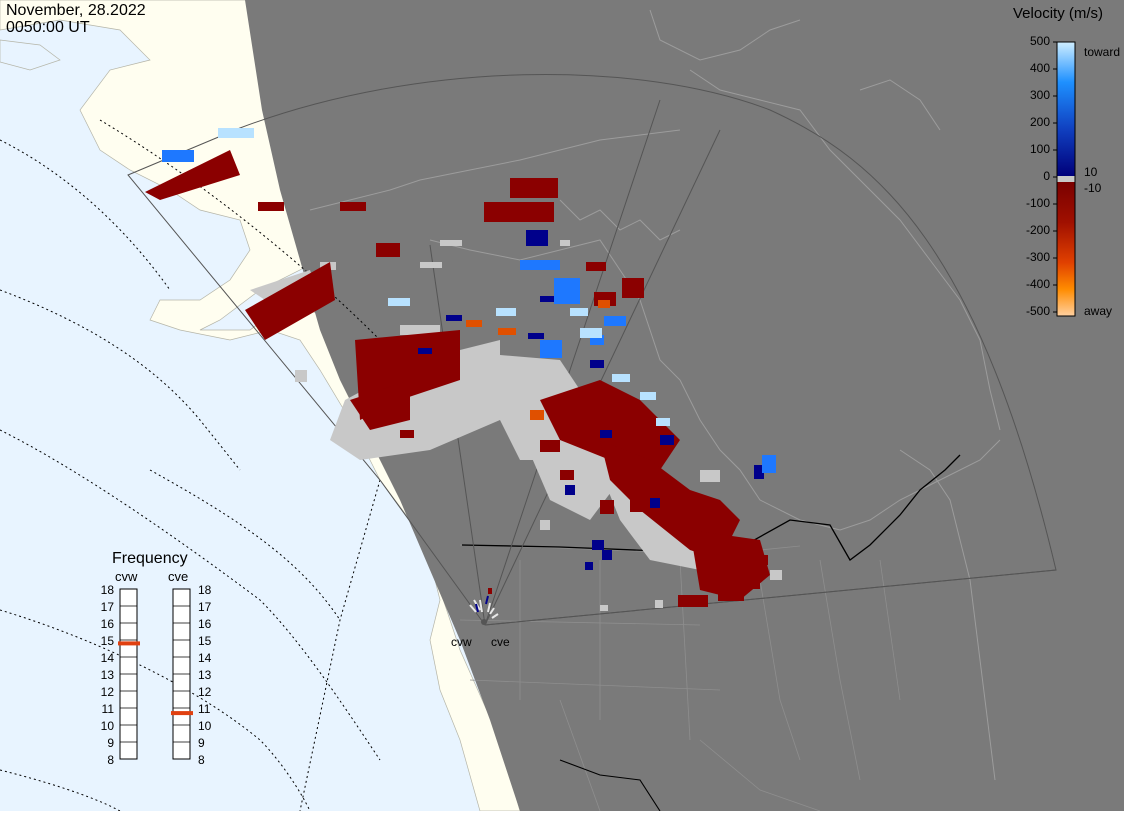 Image resolution: width=1124 pixels, height=816 pixels. I want to click on colorbar-tick-label: 200, so click(1039, 122).